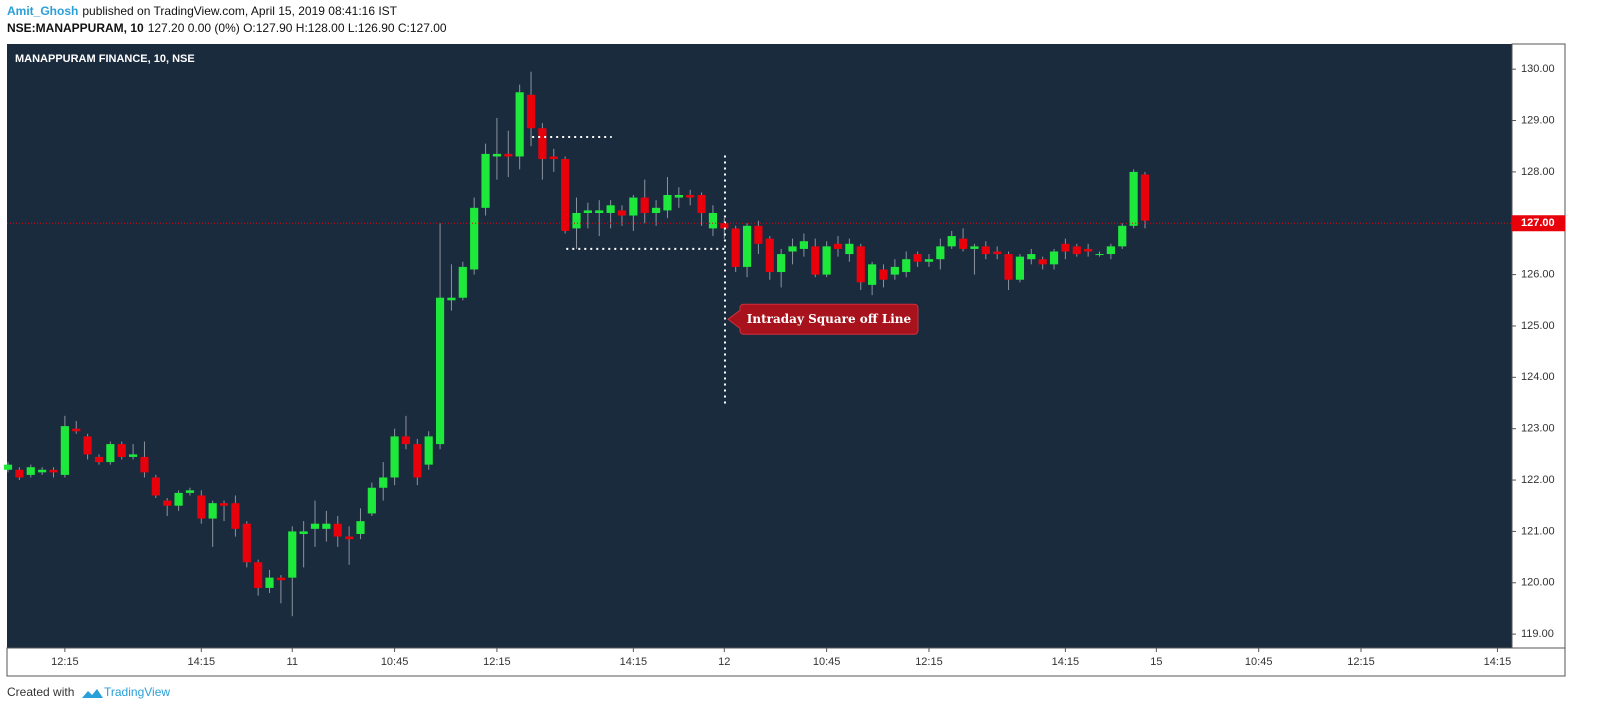  I want to click on chart-title: MANAPPURAM FINANCE, 10, NSE, so click(105, 59).